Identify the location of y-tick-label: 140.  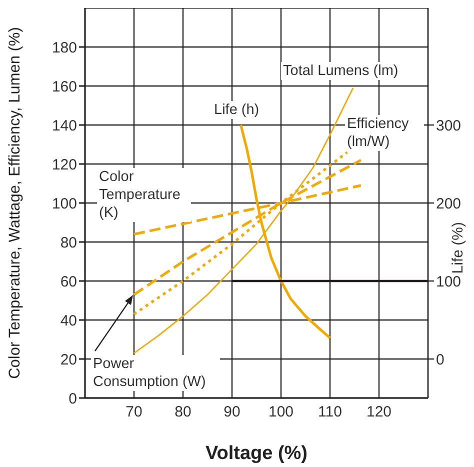
(64, 125).